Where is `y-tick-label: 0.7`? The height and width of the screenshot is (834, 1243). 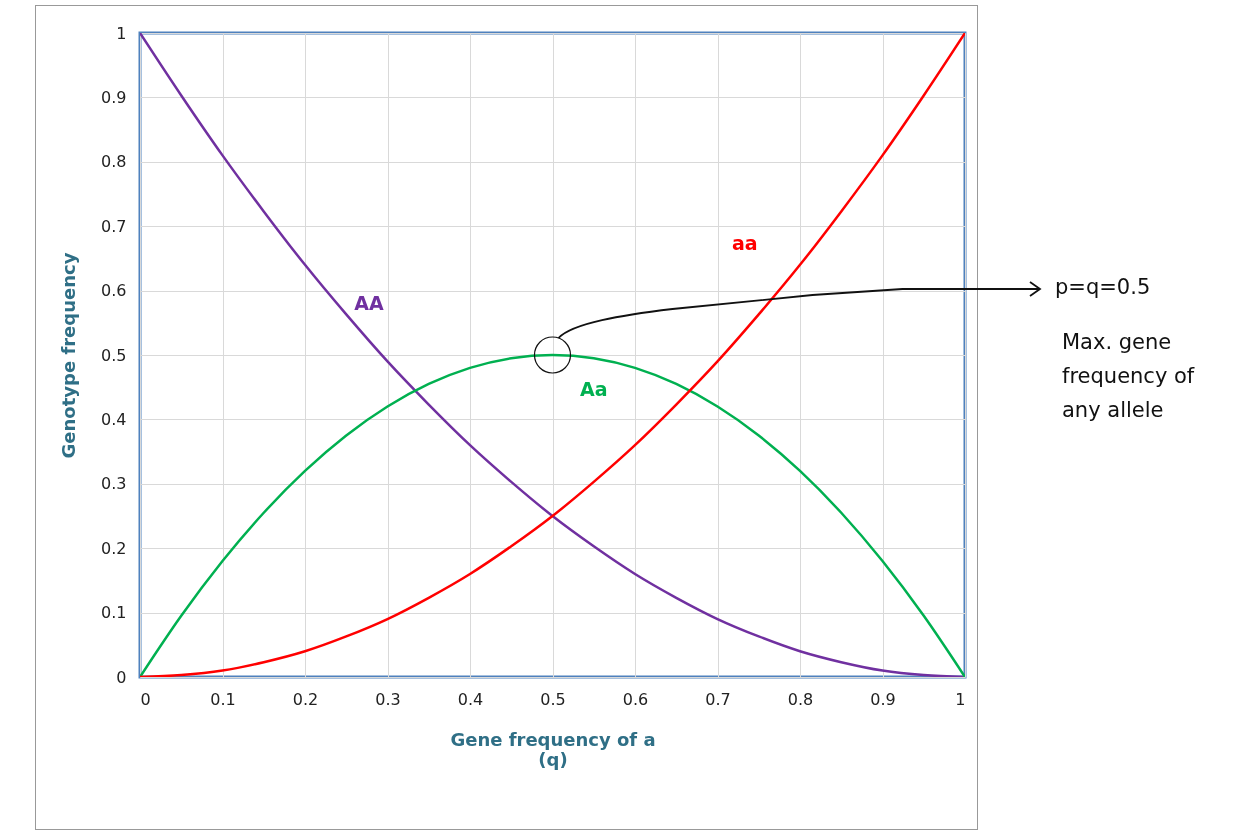 y-tick-label: 0.7 is located at coordinates (114, 226).